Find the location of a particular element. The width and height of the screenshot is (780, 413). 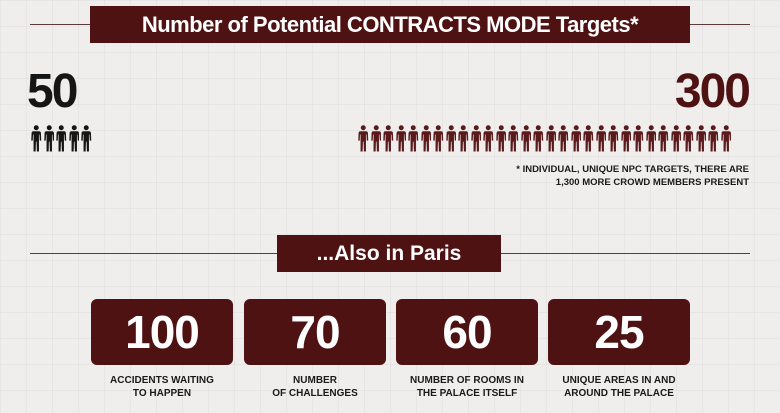

title-rule-right is located at coordinates (720, 24).